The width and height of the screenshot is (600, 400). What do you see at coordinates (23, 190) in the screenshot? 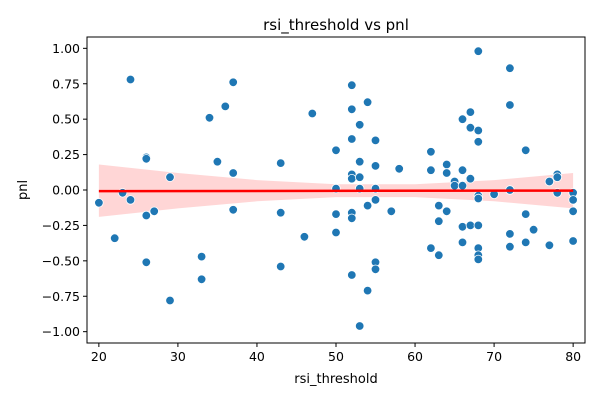
I see `y-axis-label: pnl` at bounding box center [23, 190].